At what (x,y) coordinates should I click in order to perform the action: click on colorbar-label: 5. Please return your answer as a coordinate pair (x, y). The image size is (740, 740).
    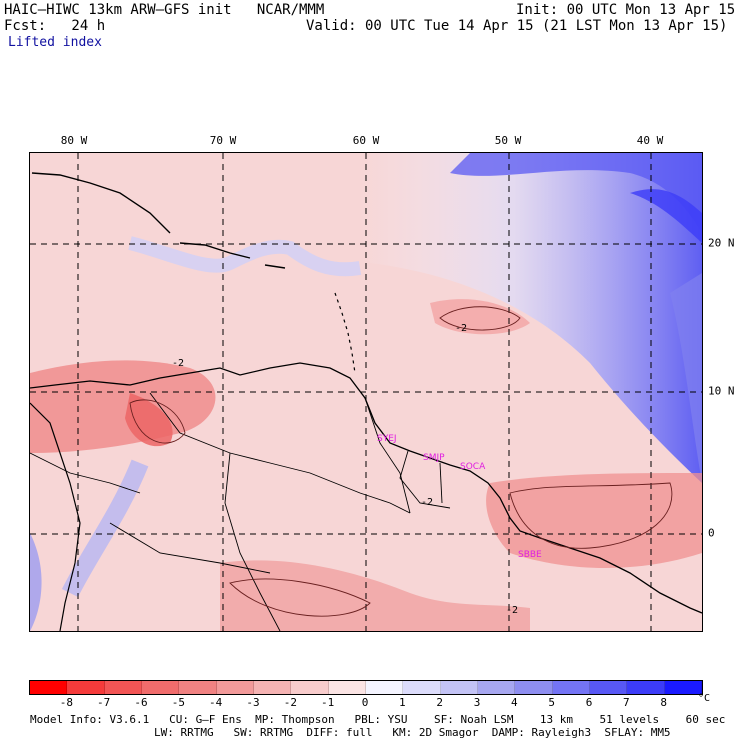
    Looking at the image, I should click on (551, 702).